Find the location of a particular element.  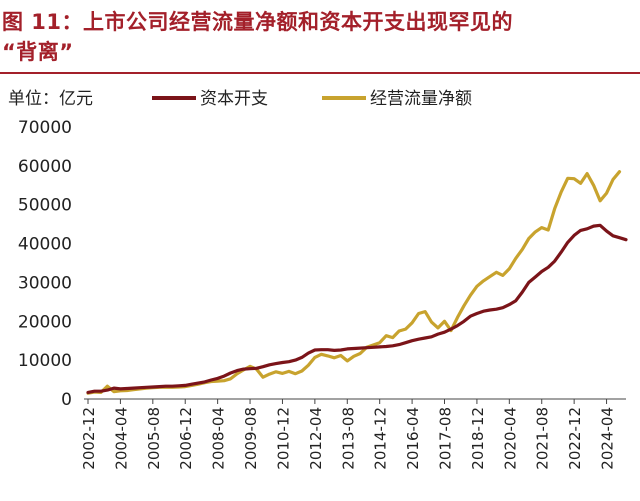

x-tick-label: 2012-04 is located at coordinates (316, 438).